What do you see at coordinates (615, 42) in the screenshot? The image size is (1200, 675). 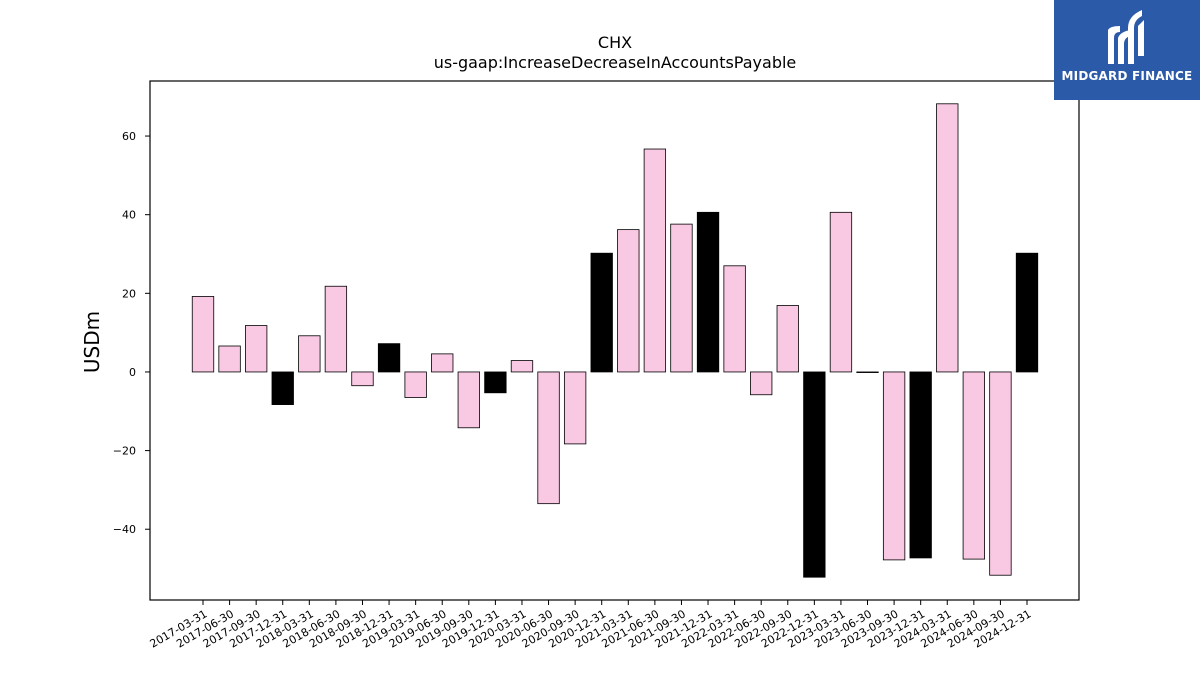 I see `chart-title: CHX` at bounding box center [615, 42].